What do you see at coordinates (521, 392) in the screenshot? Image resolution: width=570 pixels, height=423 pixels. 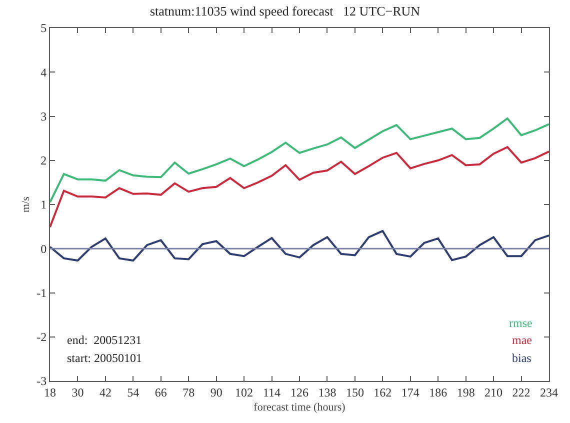 I see `x-tick-label: 222` at bounding box center [521, 392].